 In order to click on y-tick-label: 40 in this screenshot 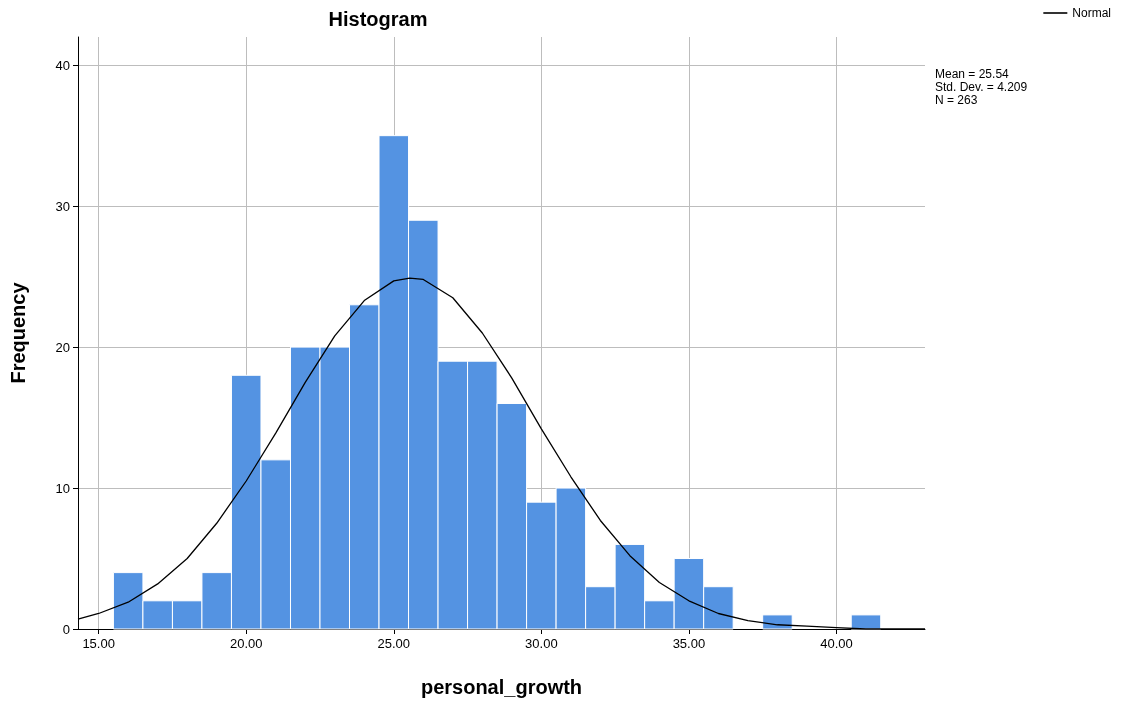, I will do `click(62, 65)`.